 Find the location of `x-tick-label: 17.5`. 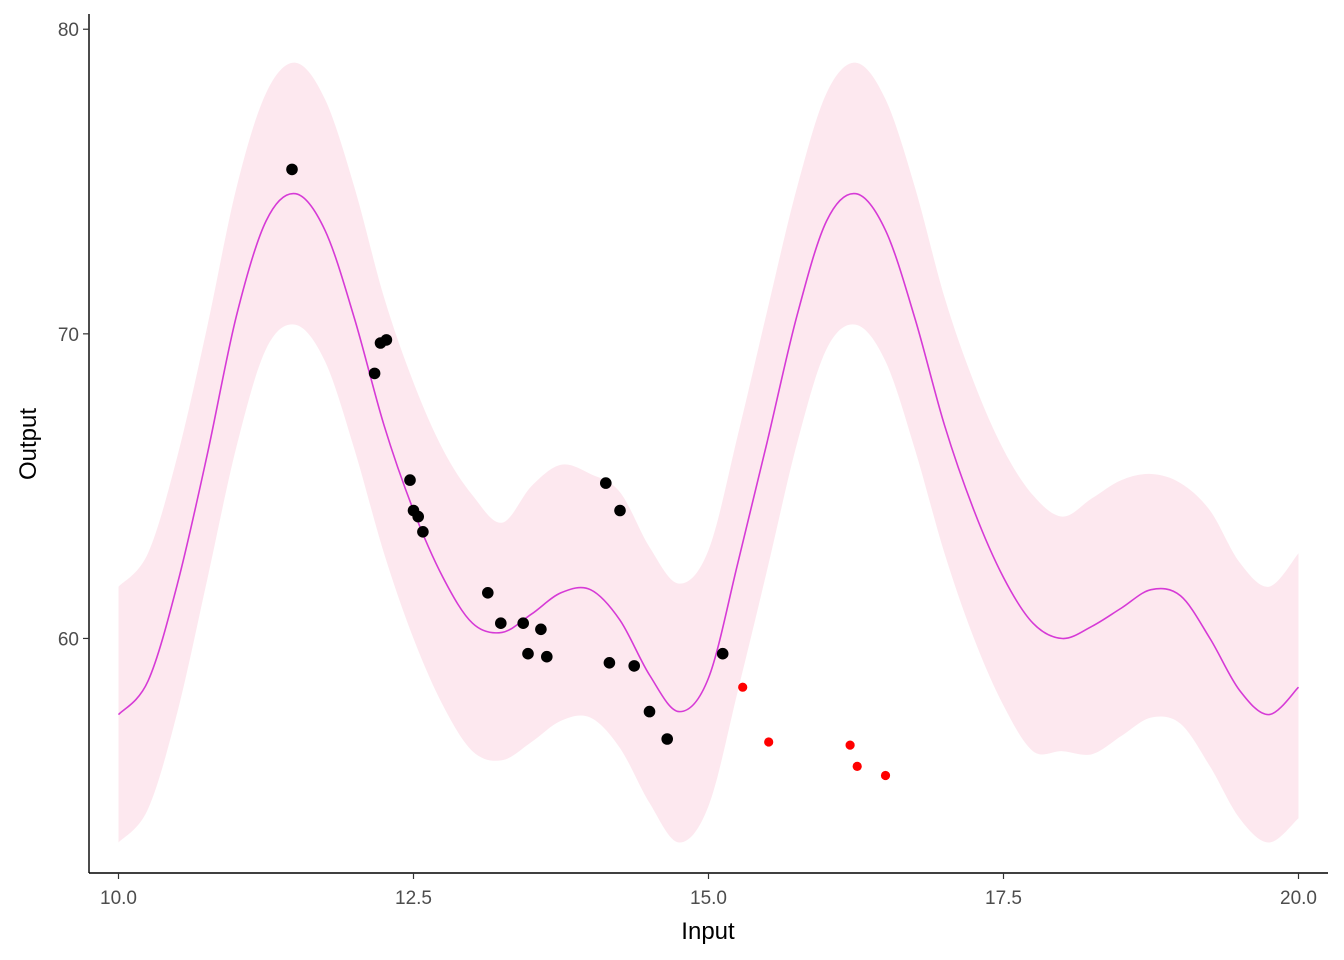

x-tick-label: 17.5 is located at coordinates (1003, 898).